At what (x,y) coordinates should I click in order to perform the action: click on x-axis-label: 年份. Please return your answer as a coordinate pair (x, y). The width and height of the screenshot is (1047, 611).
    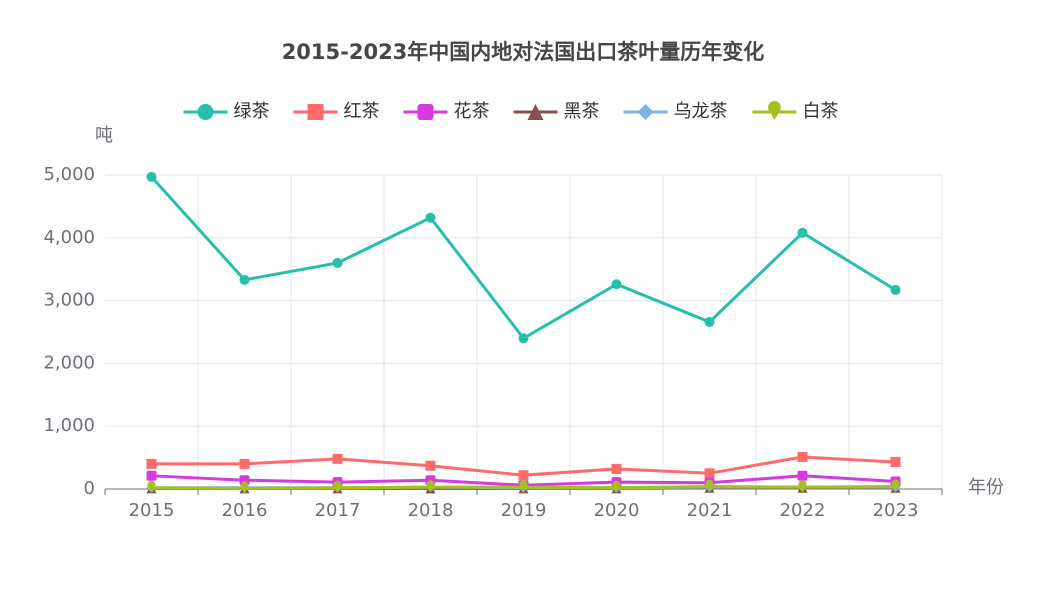
    Looking at the image, I should click on (986, 487).